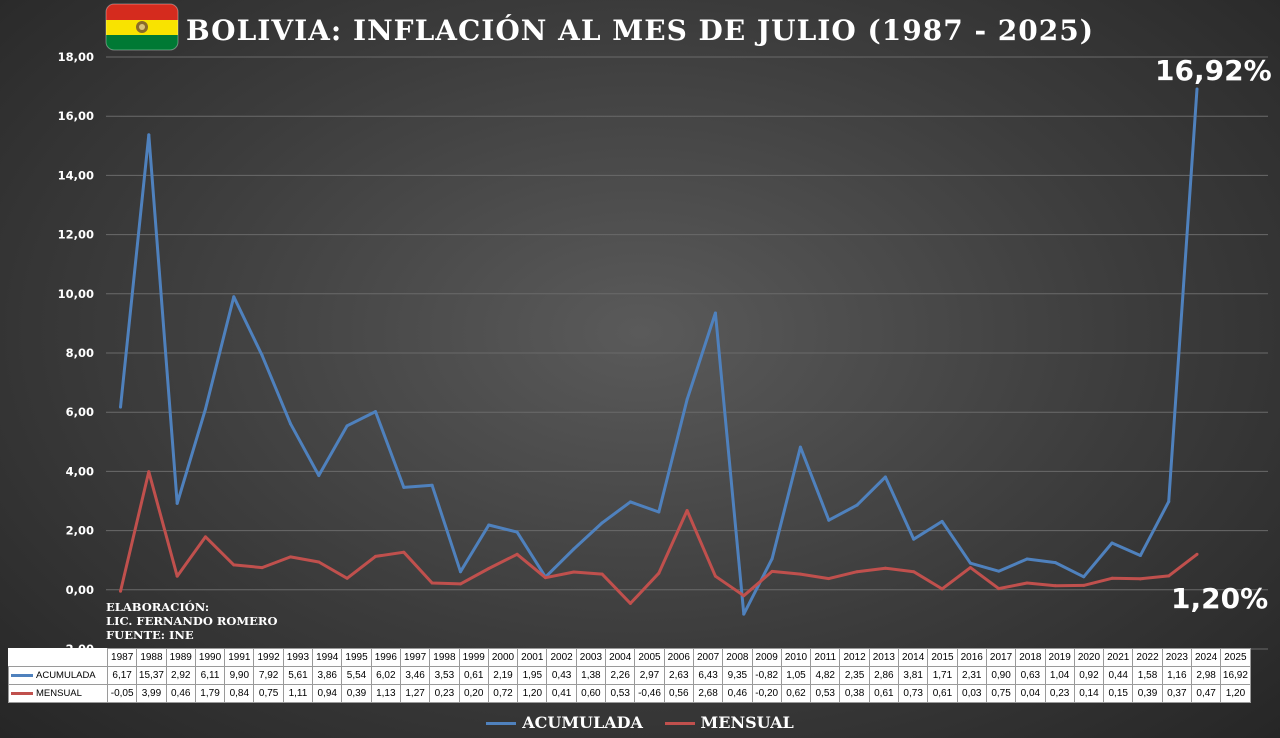 This screenshot has width=1280, height=738. What do you see at coordinates (737, 657) in the screenshot?
I see `table-year-cell: 2008` at bounding box center [737, 657].